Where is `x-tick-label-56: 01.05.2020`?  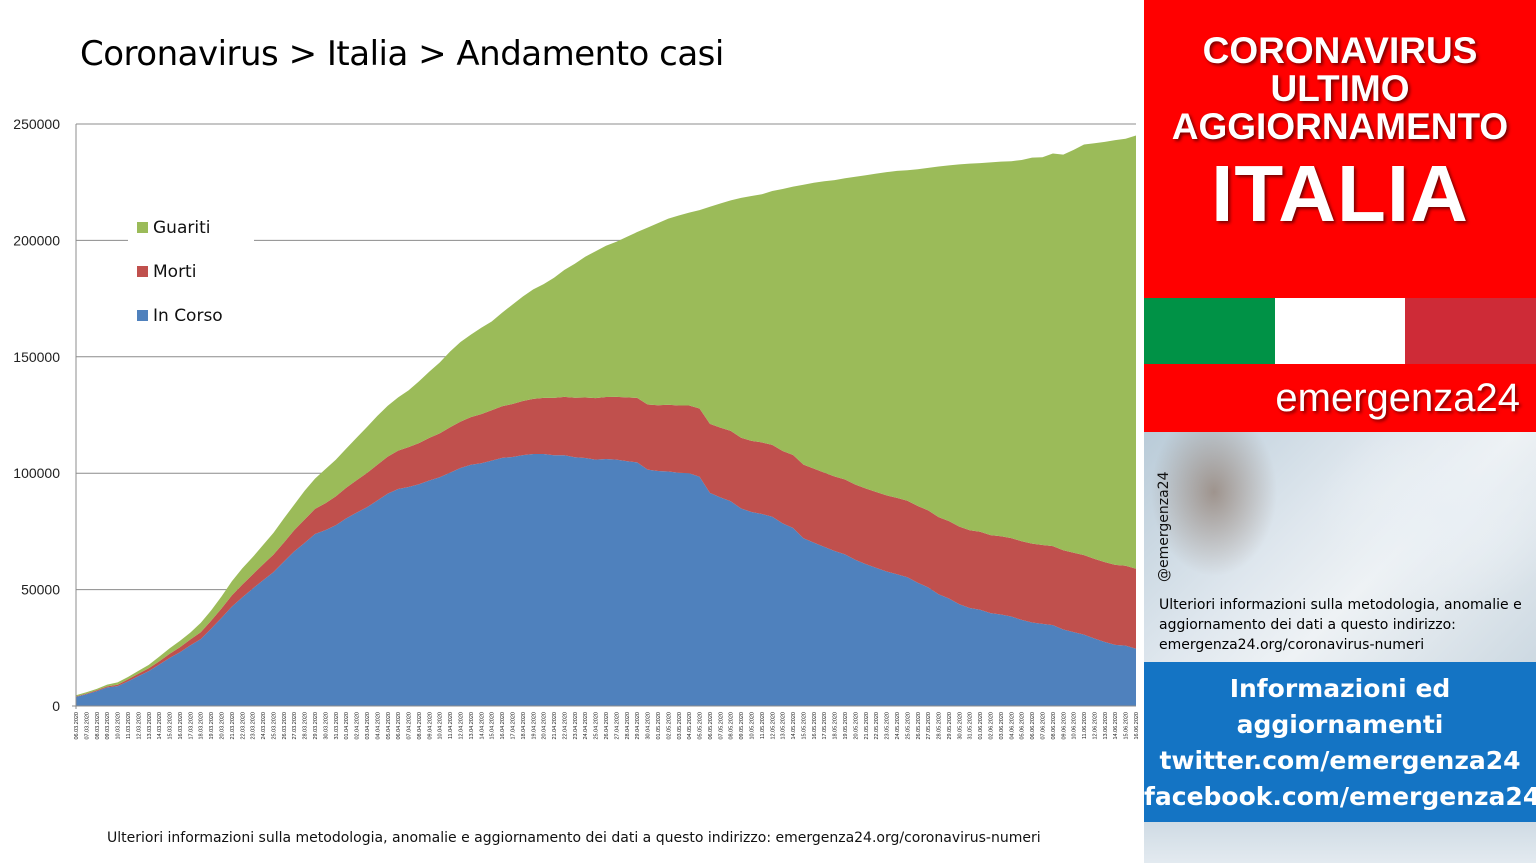
x-tick-label-56: 01.05.2020 is located at coordinates (659, 726).